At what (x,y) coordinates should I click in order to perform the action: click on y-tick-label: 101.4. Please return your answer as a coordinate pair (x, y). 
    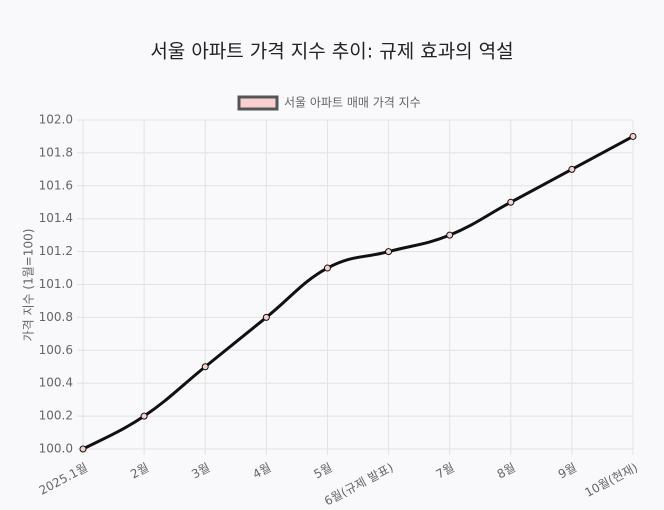
    Looking at the image, I should click on (56, 218).